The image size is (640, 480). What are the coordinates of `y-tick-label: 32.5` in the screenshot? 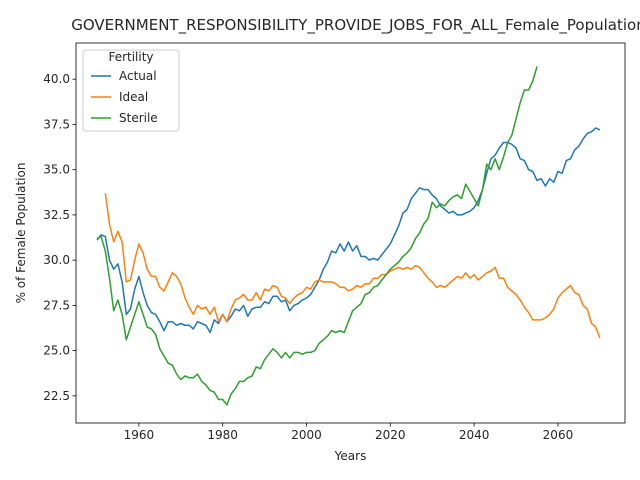 It's located at (56, 215).